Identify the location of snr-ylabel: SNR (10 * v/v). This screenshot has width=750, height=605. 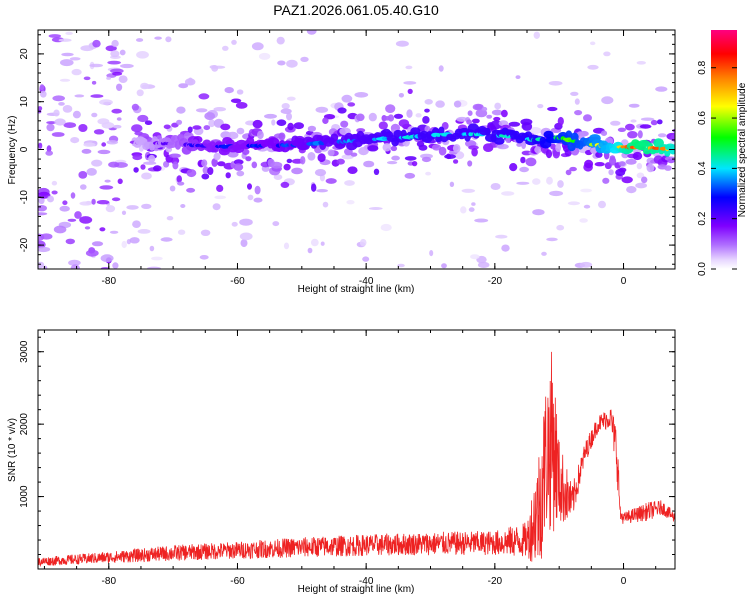
(12, 450).